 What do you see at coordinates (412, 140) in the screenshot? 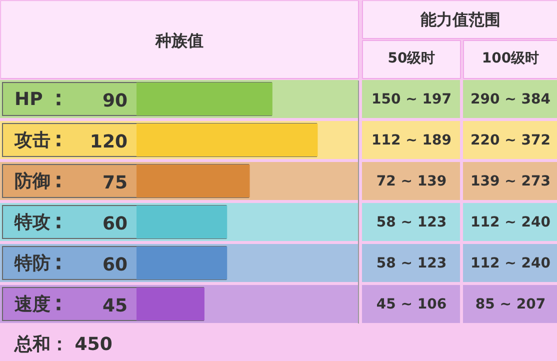
I see `text: 112 ~ 189` at bounding box center [412, 140].